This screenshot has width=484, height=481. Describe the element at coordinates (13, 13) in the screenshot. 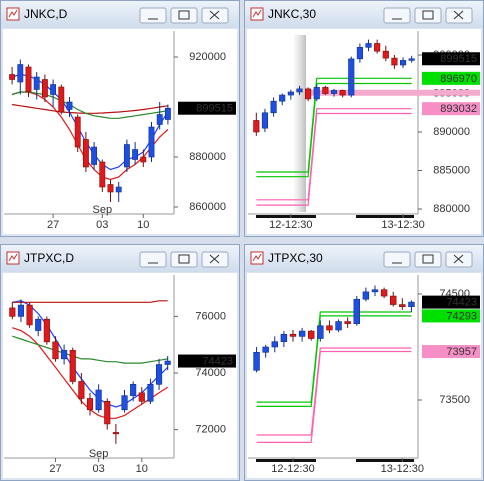

I see `window-icon-glyph` at that location.